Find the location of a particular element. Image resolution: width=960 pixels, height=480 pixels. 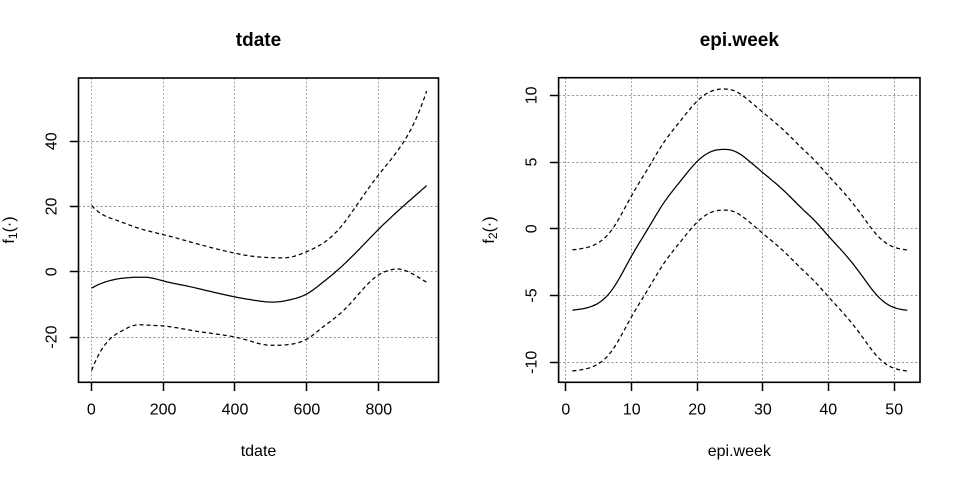

svg-text: 400 is located at coordinates (235, 410).